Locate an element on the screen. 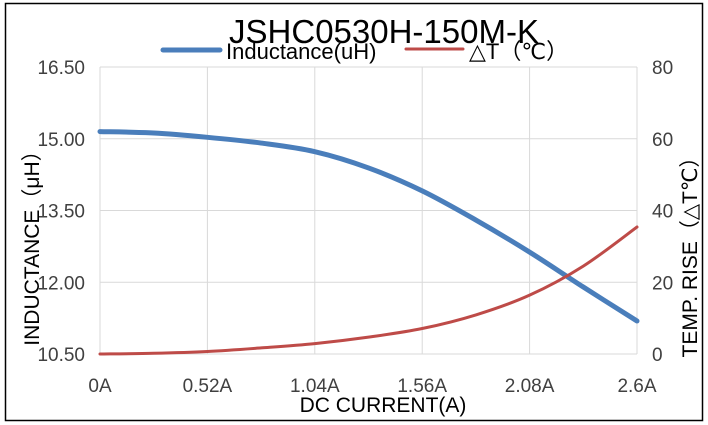 Image resolution: width=708 pixels, height=425 pixels. y-tick-label-right: 40 is located at coordinates (662, 212).